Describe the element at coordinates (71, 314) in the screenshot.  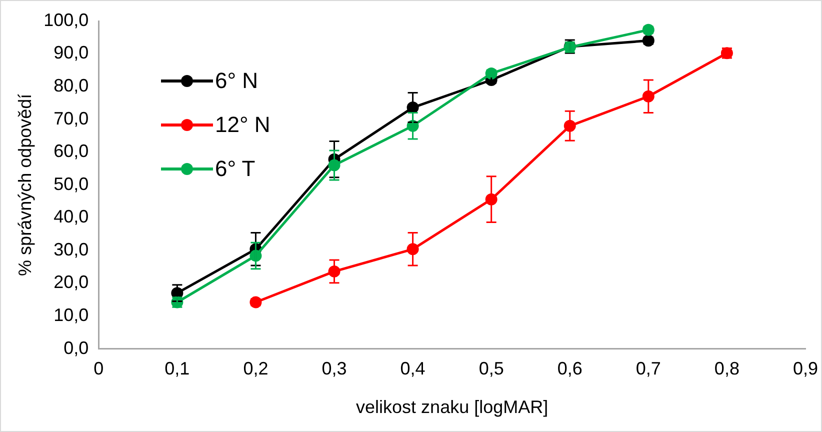
I see `y-tick-label: 10,0` at that location.